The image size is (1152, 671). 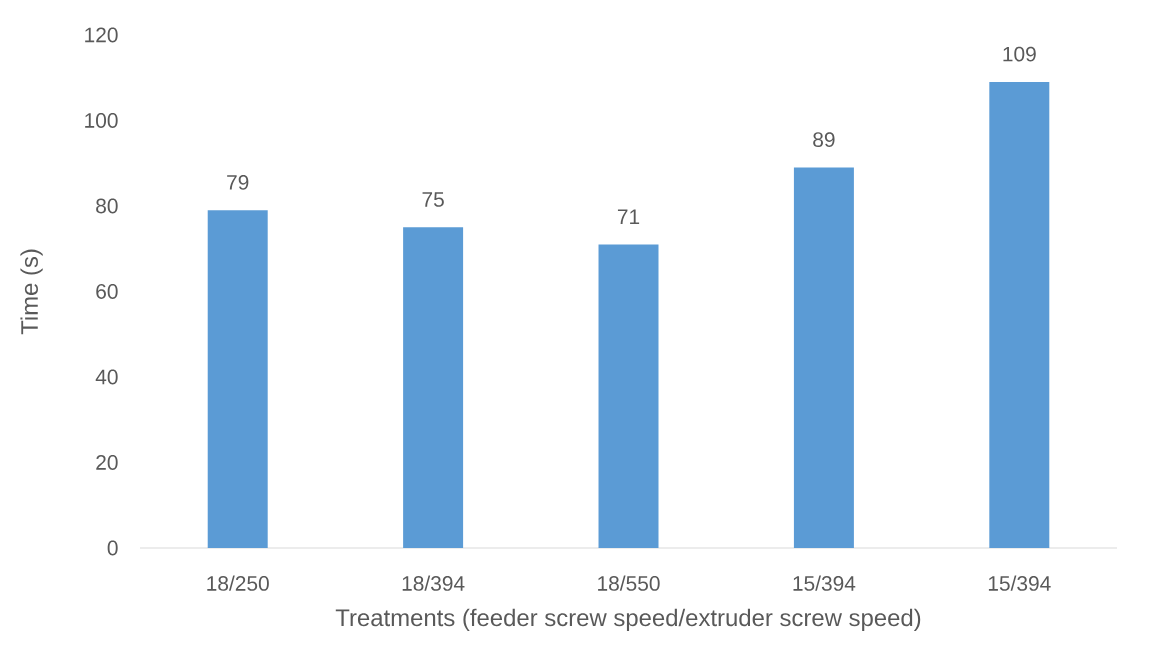 I want to click on data-label: 75, so click(x=433, y=199).